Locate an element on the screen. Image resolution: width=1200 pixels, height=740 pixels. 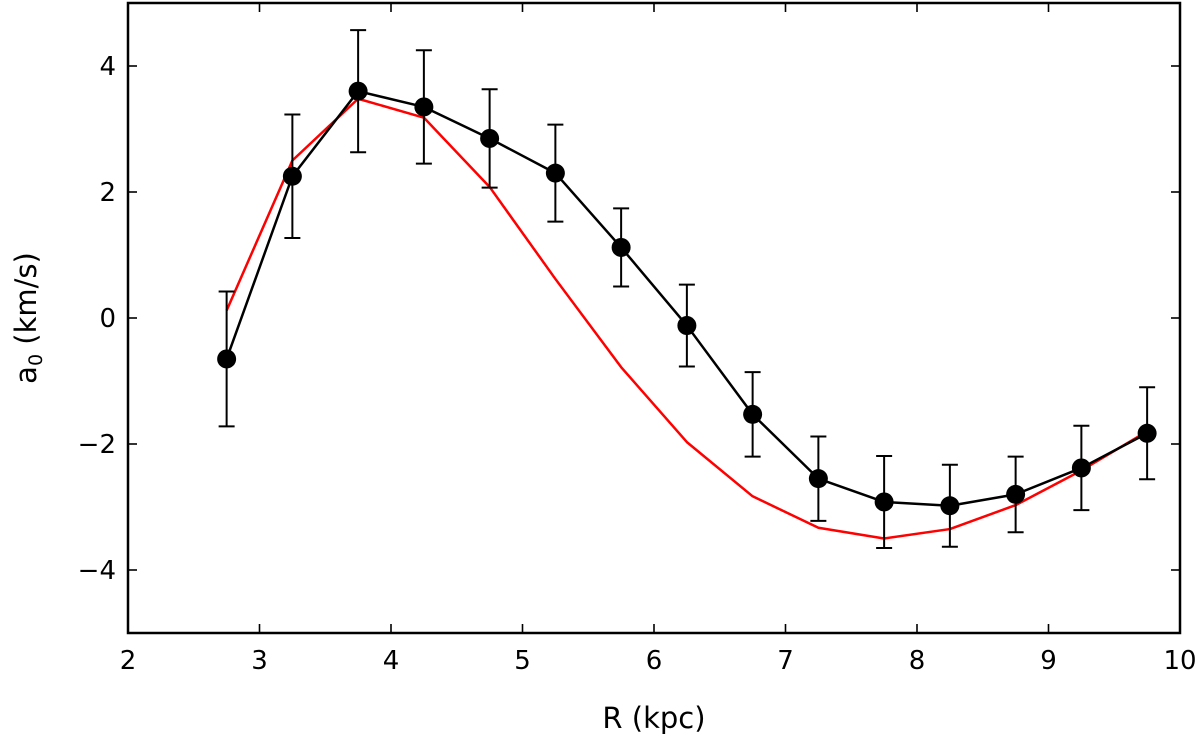
y-axis-label-sub: 0 is located at coordinates (36, 360).